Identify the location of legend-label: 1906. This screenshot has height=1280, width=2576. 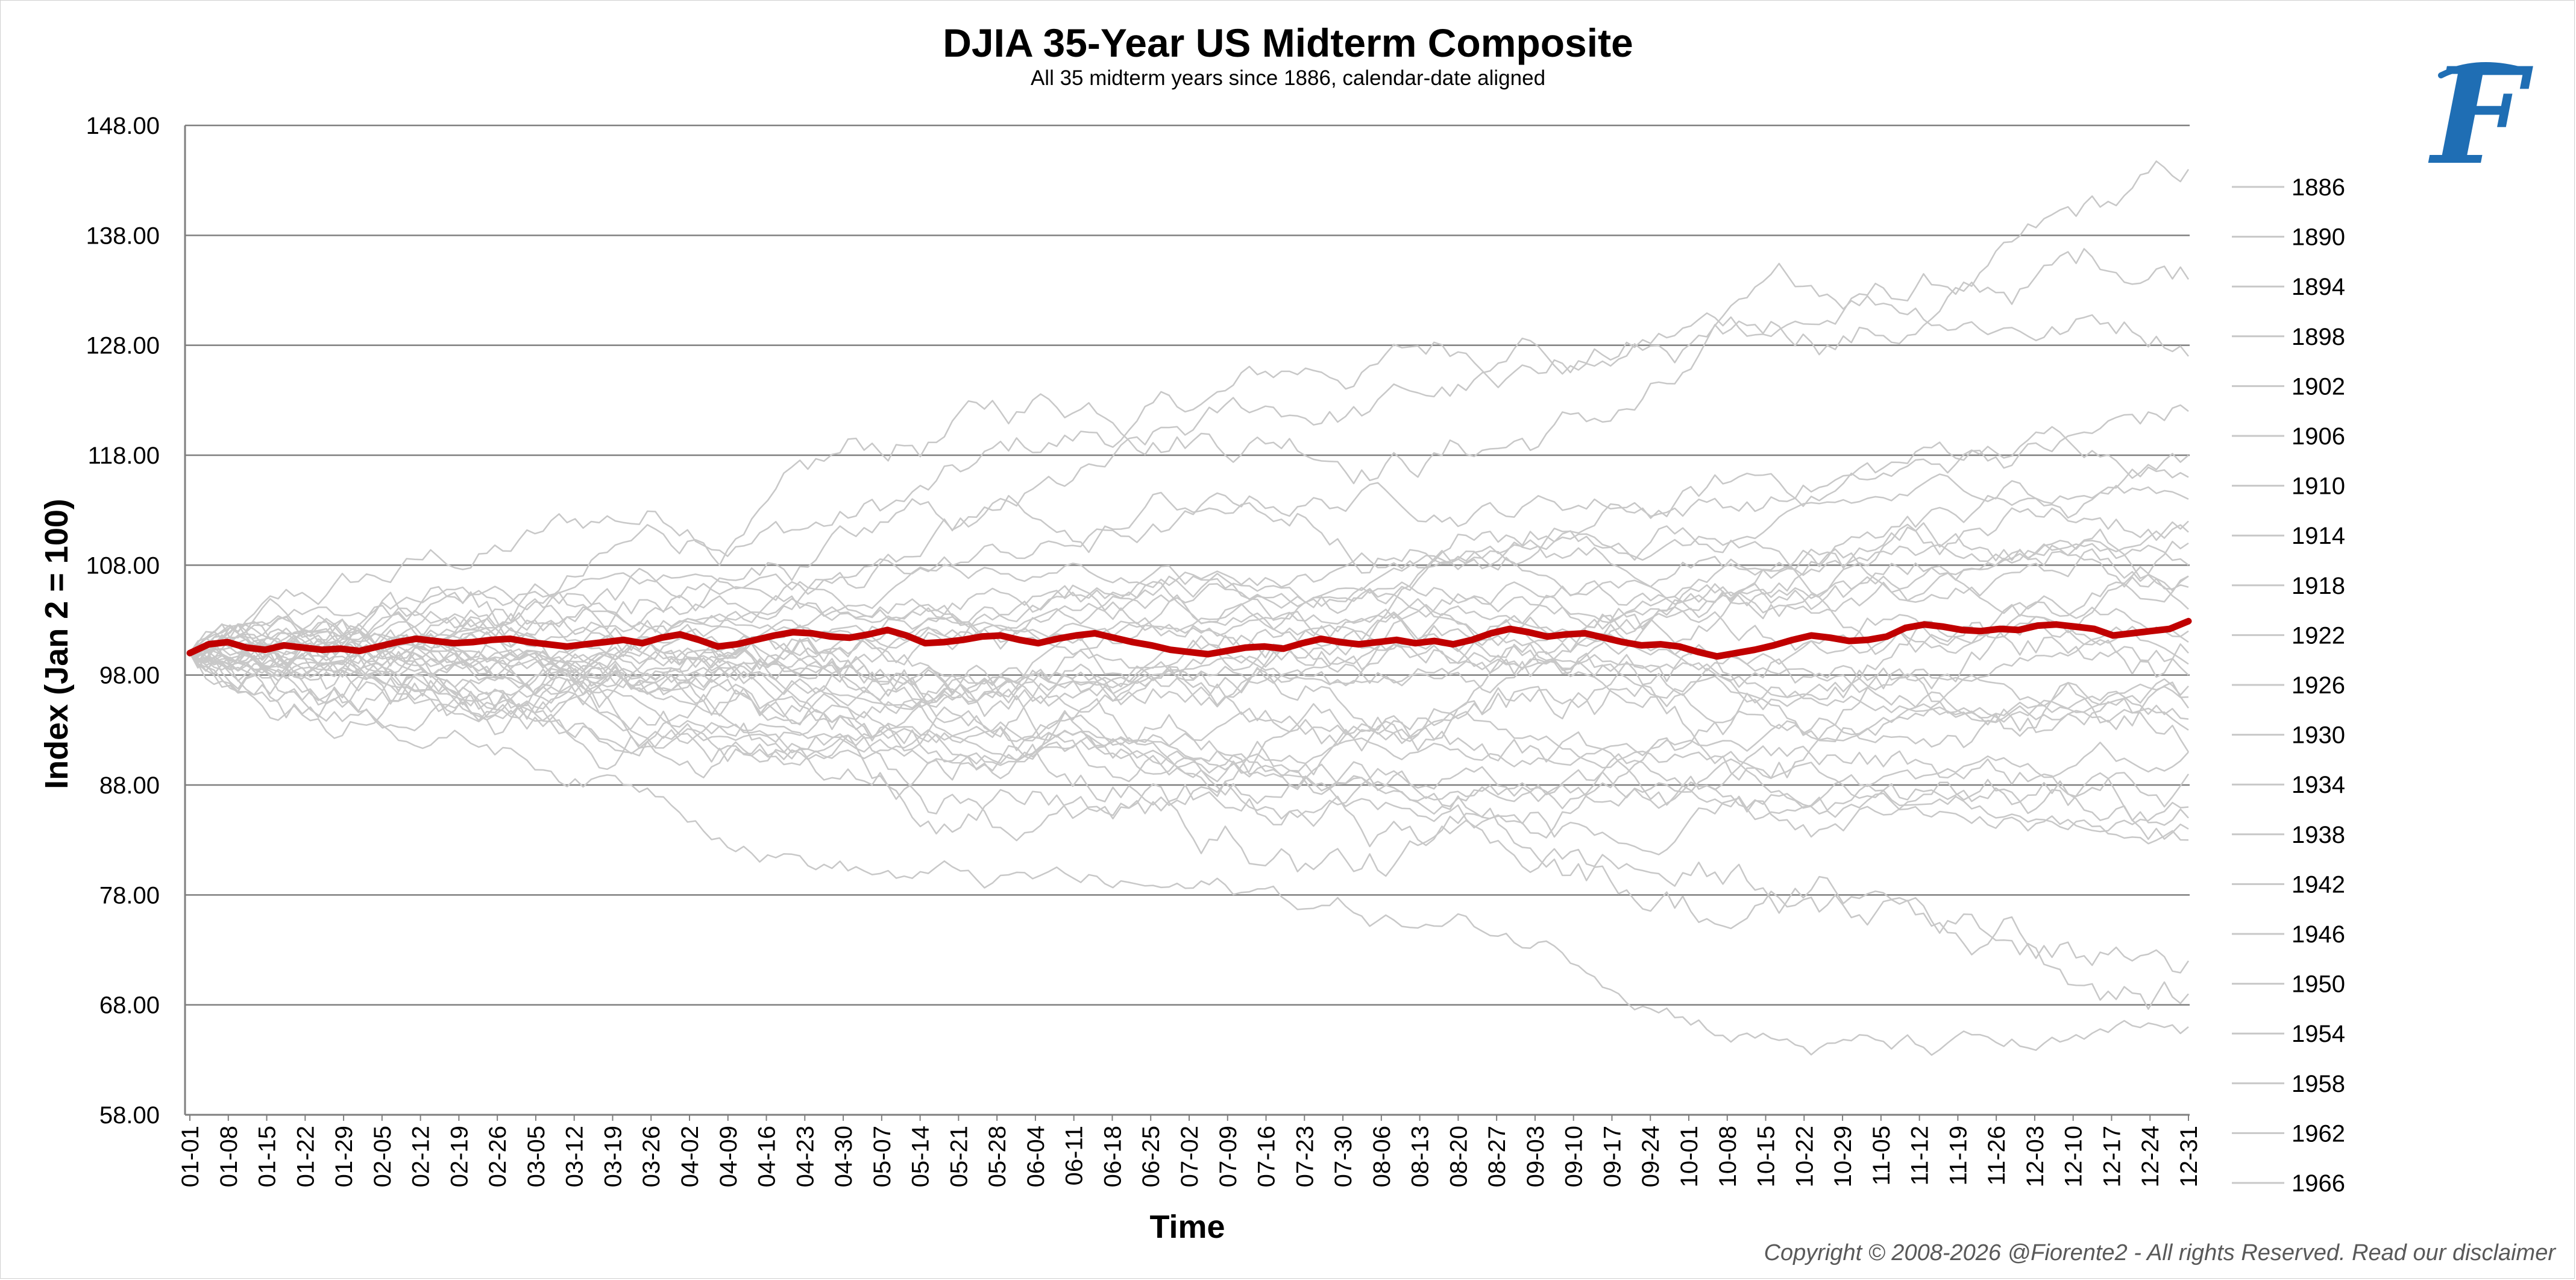
(2318, 437).